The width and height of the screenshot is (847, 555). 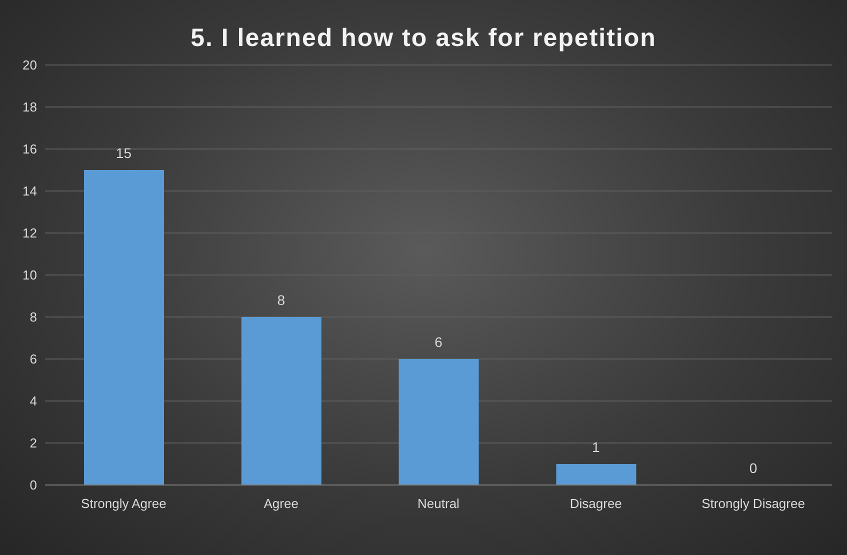 What do you see at coordinates (123, 504) in the screenshot?
I see `x-tick-label: Strongly Agree` at bounding box center [123, 504].